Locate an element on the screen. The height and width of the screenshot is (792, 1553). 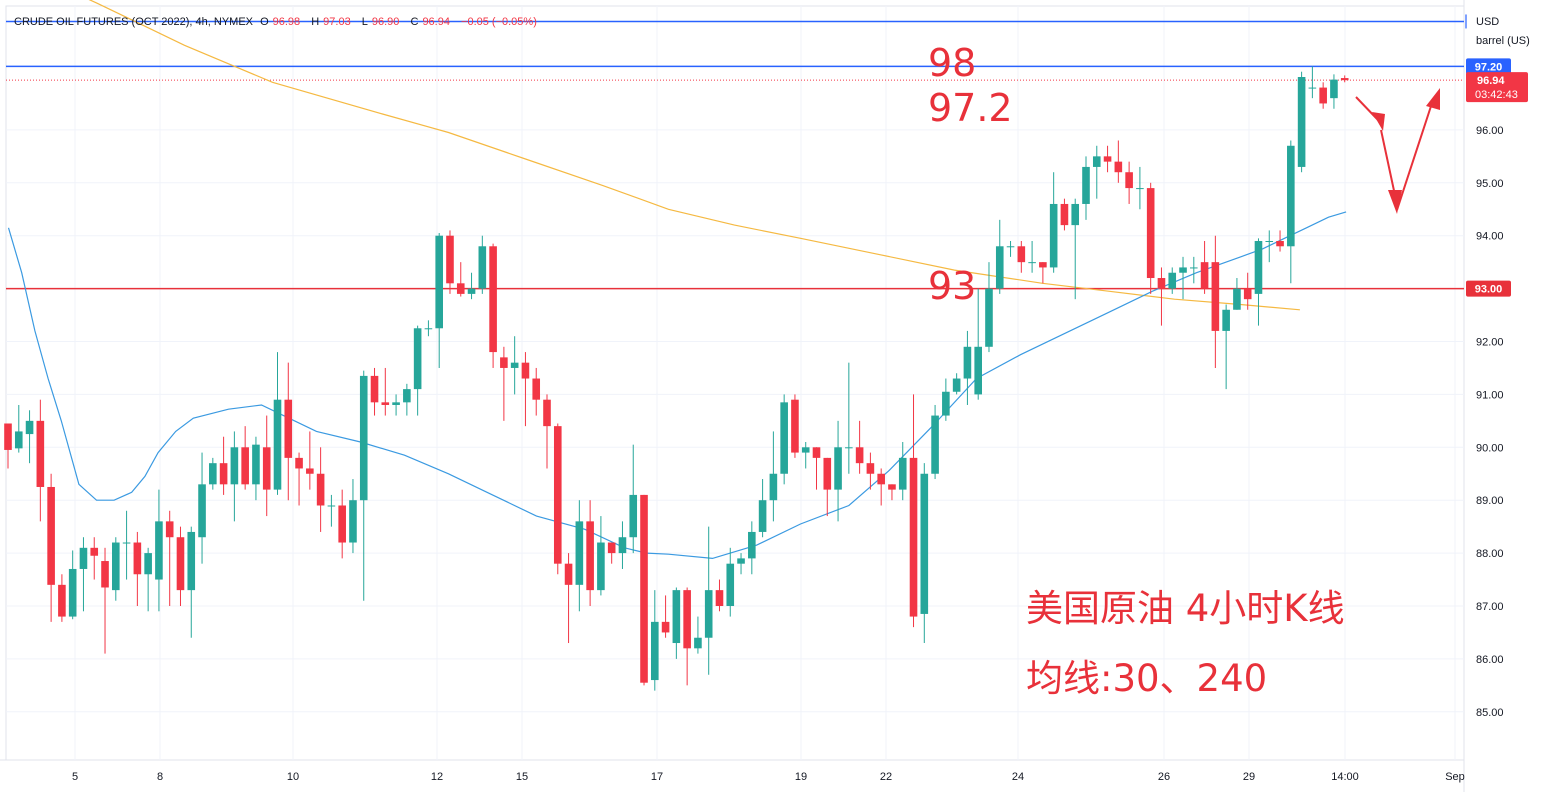
x-tick-label: 12 is located at coordinates (437, 777).